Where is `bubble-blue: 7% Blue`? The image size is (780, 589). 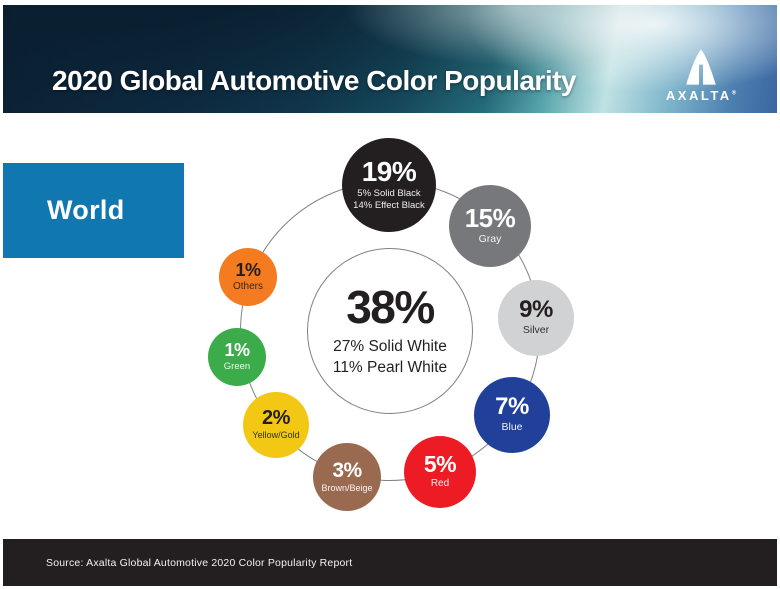 bubble-blue: 7% Blue is located at coordinates (512, 415).